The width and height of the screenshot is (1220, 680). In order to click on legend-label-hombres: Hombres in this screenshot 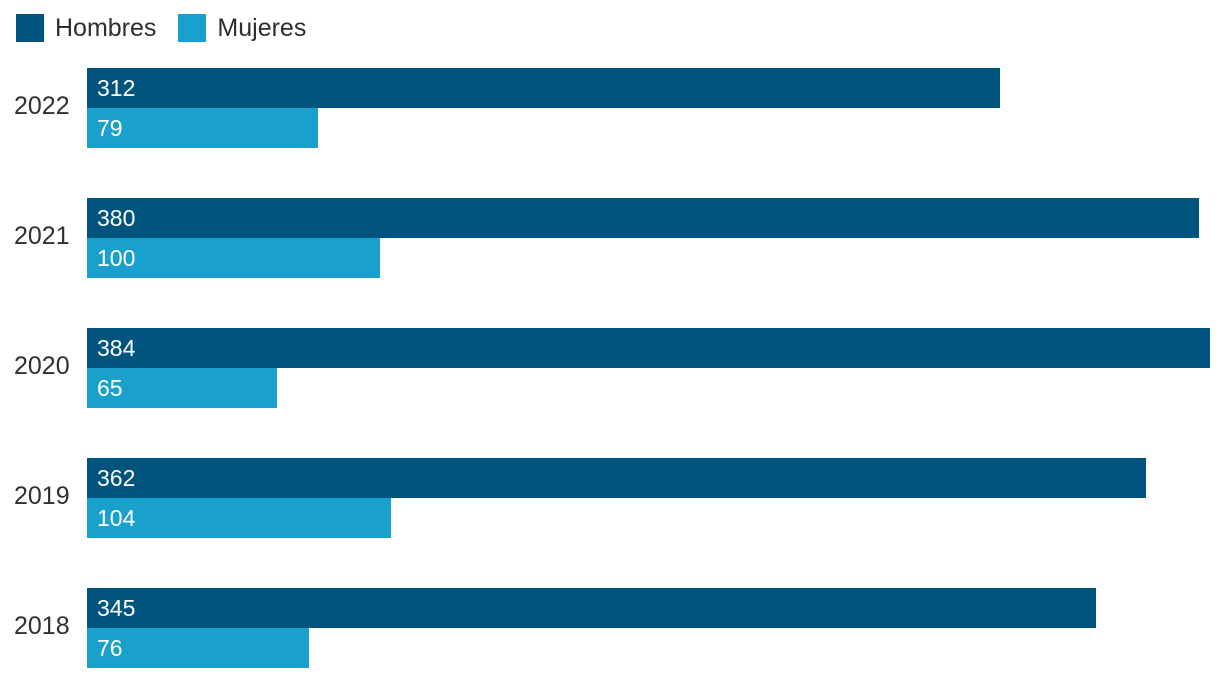, I will do `click(106, 28)`.